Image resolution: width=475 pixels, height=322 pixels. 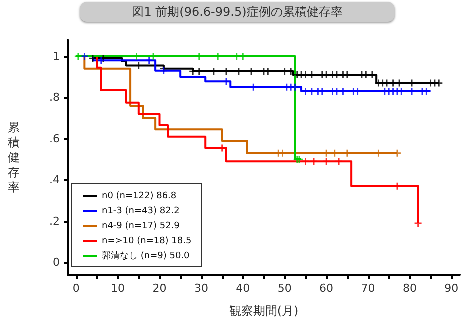 I want to click on y-tick-label: 0, so click(x=56, y=263).